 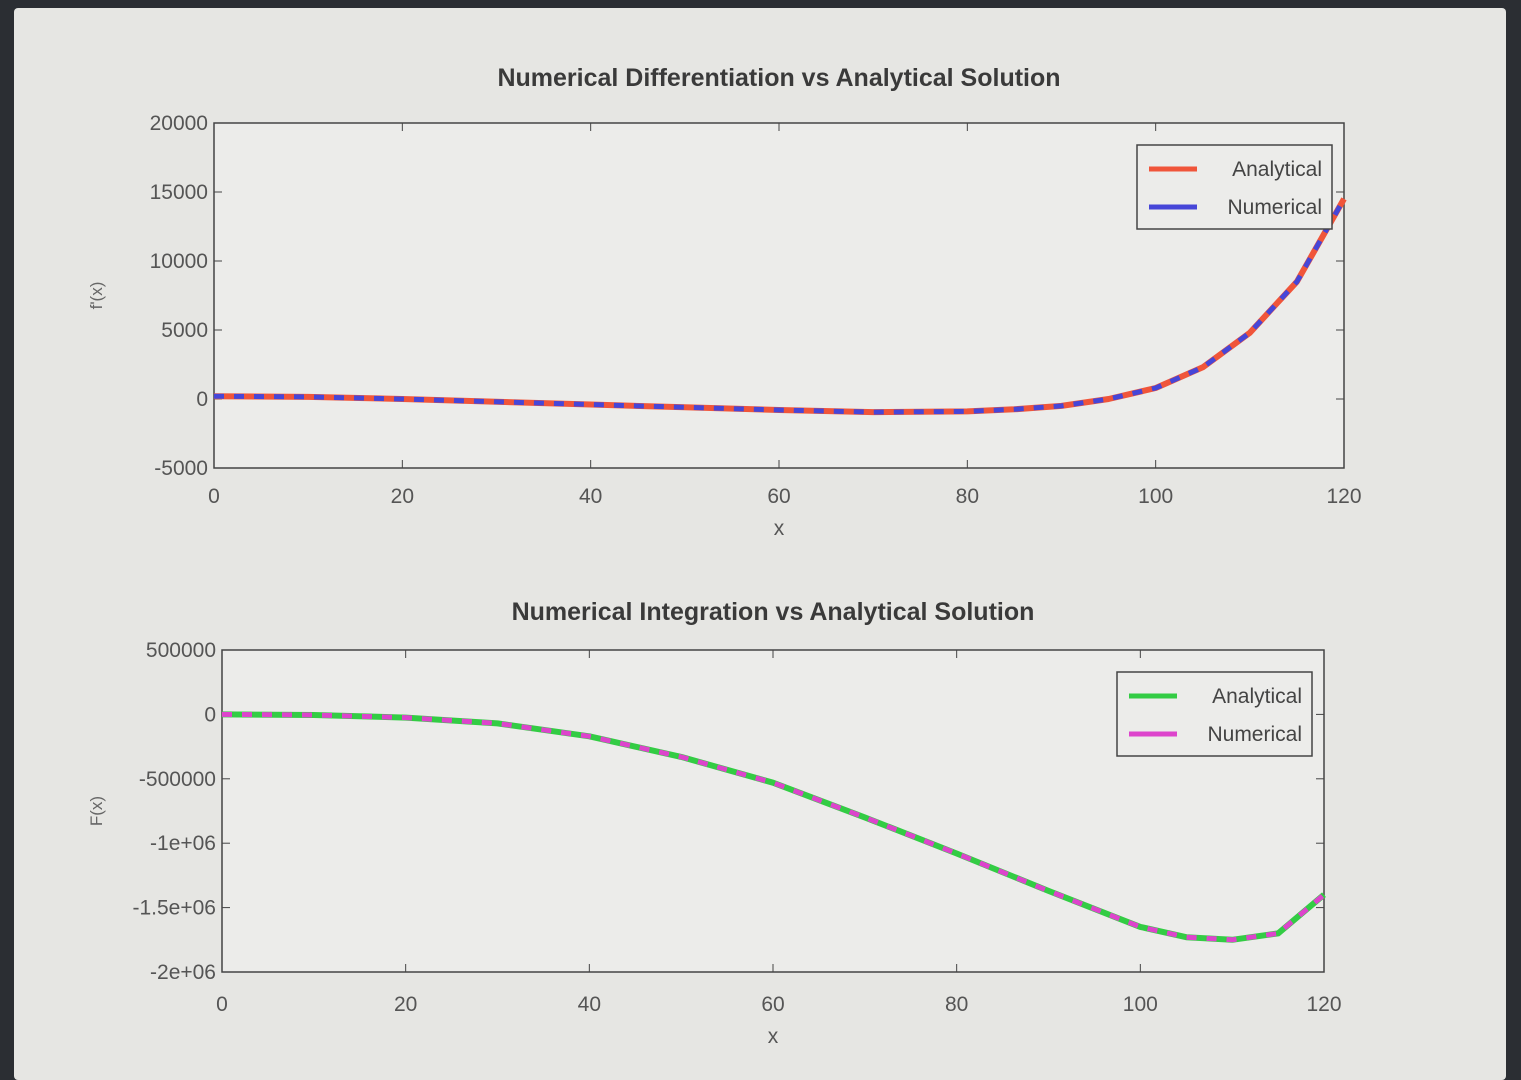 What do you see at coordinates (175, 908) in the screenshot?
I see `y-tick-label: -1.5e+06` at bounding box center [175, 908].